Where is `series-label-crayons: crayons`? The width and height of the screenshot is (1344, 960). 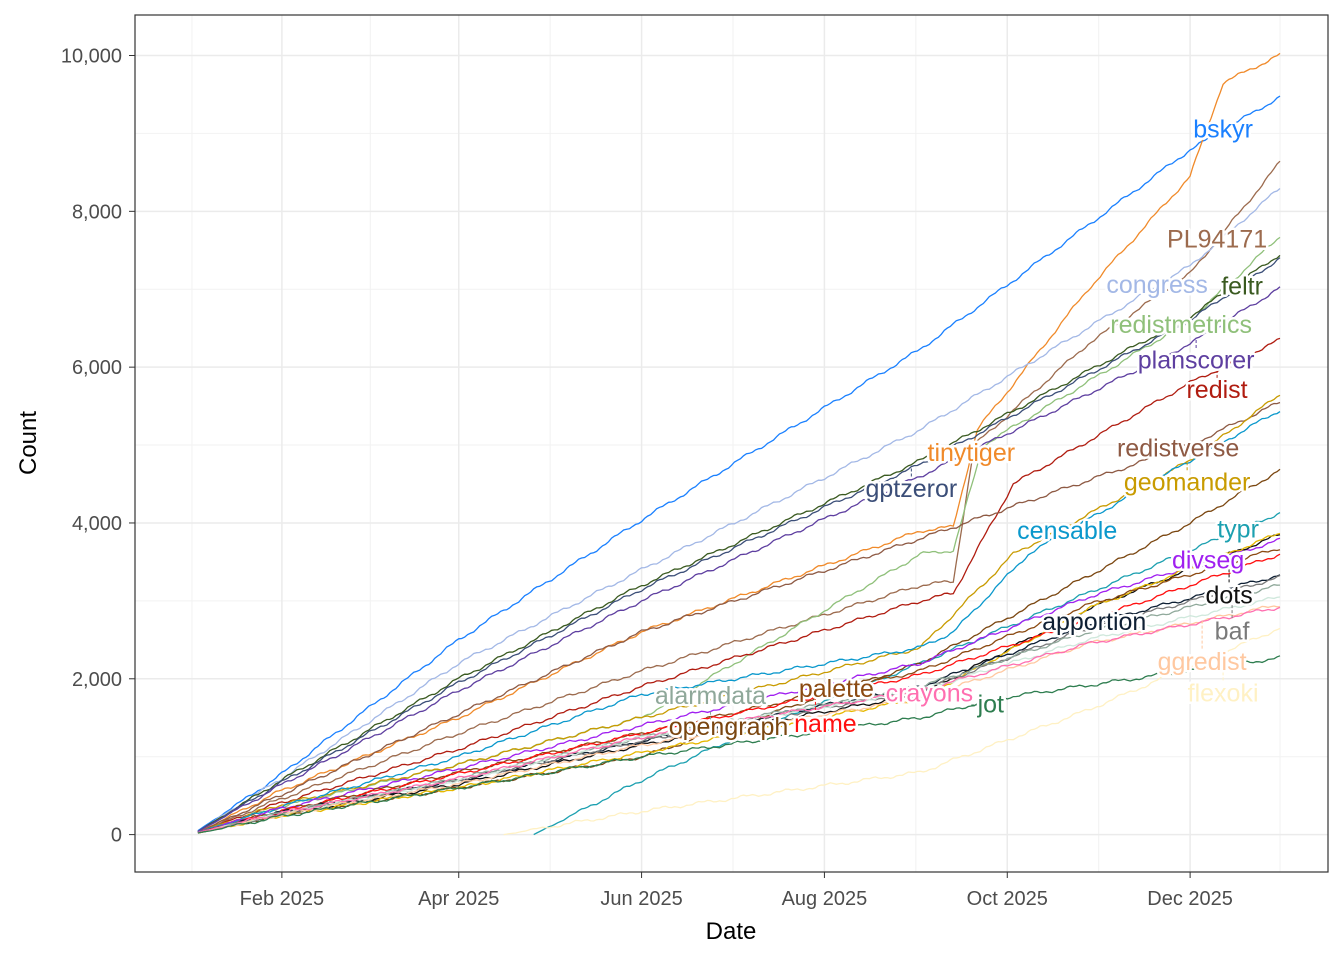
series-label-crayons: crayons is located at coordinates (930, 693).